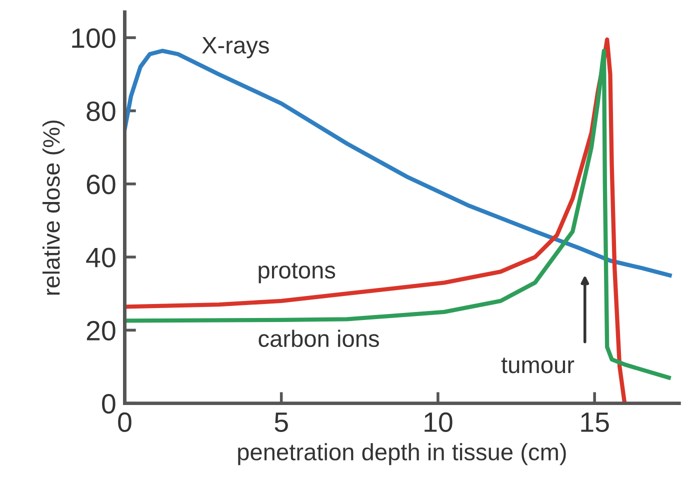 The width and height of the screenshot is (693, 483). Describe the element at coordinates (297, 273) in the screenshot. I see `series-label: protons` at that location.